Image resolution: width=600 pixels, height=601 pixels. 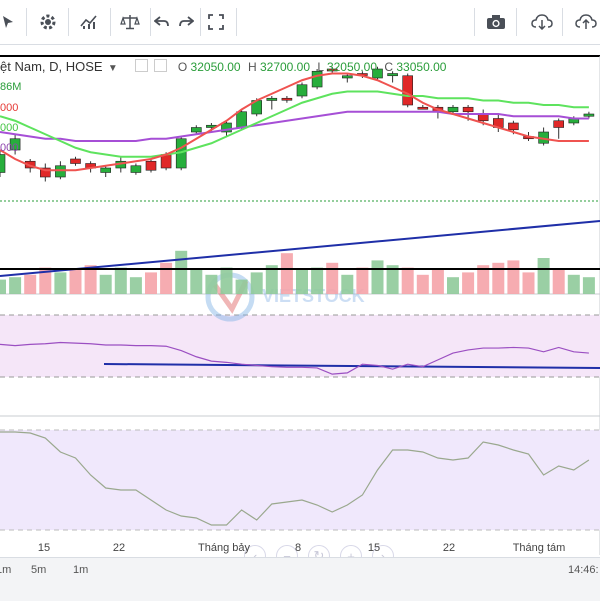 I want to click on ma-mid-value-label: 000, so click(x=9, y=128).